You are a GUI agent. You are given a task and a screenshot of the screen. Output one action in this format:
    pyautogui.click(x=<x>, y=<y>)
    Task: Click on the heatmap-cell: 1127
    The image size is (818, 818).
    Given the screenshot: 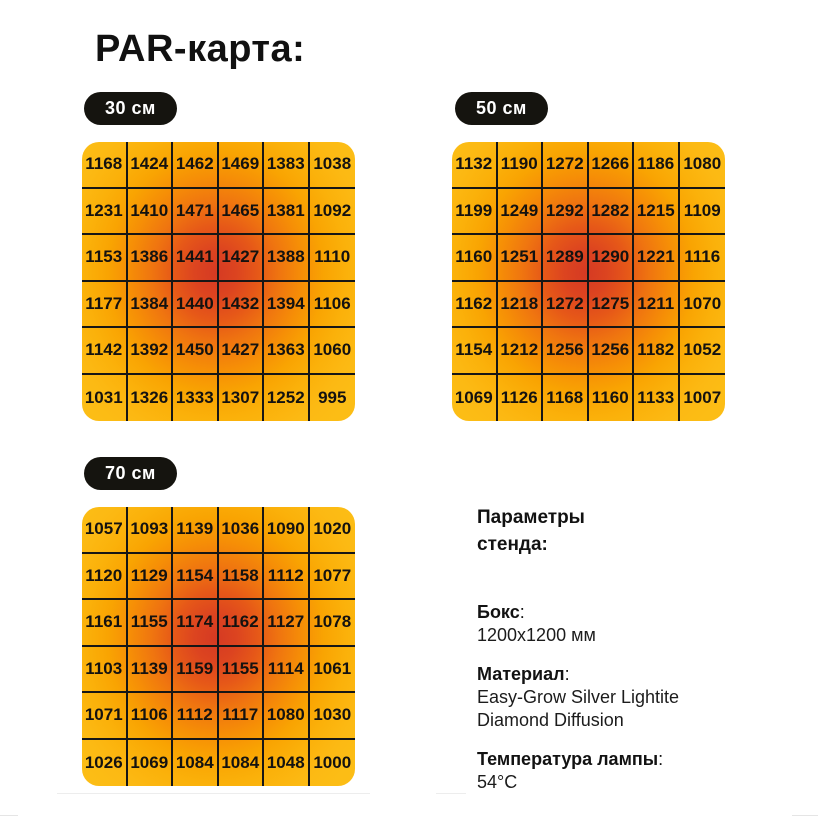 What is the action you would take?
    pyautogui.click(x=287, y=623)
    